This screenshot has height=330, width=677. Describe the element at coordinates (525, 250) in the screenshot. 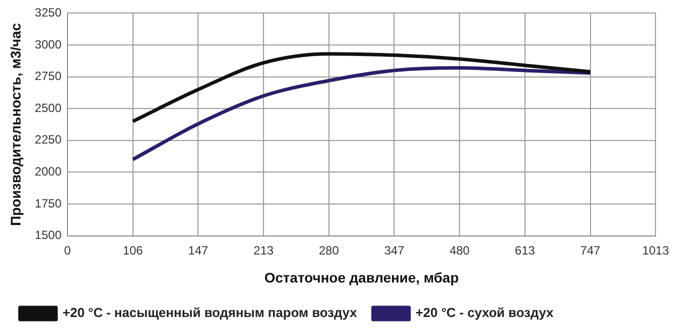

I see `x-tick-label: 613` at that location.